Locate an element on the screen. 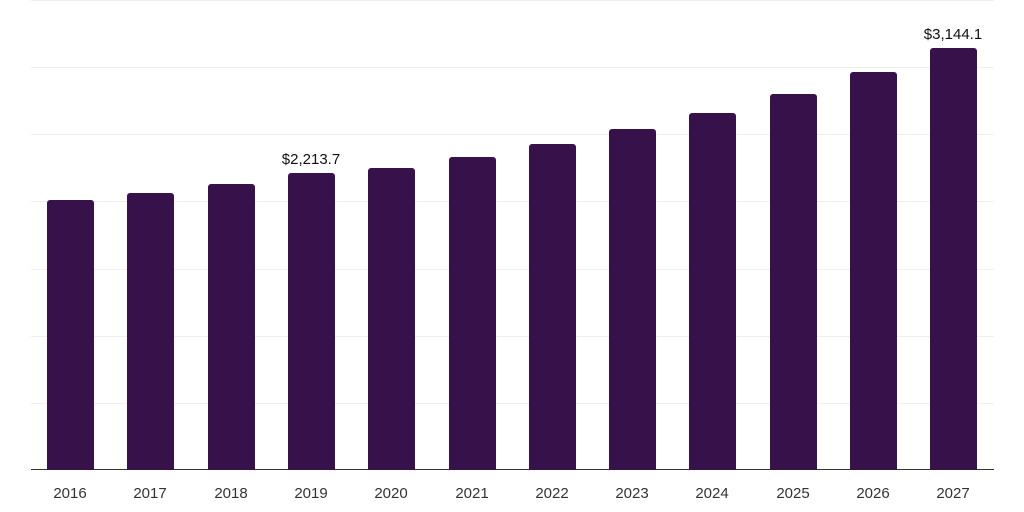 The height and width of the screenshot is (512, 1024). x-tick-label: 2017 is located at coordinates (150, 493).